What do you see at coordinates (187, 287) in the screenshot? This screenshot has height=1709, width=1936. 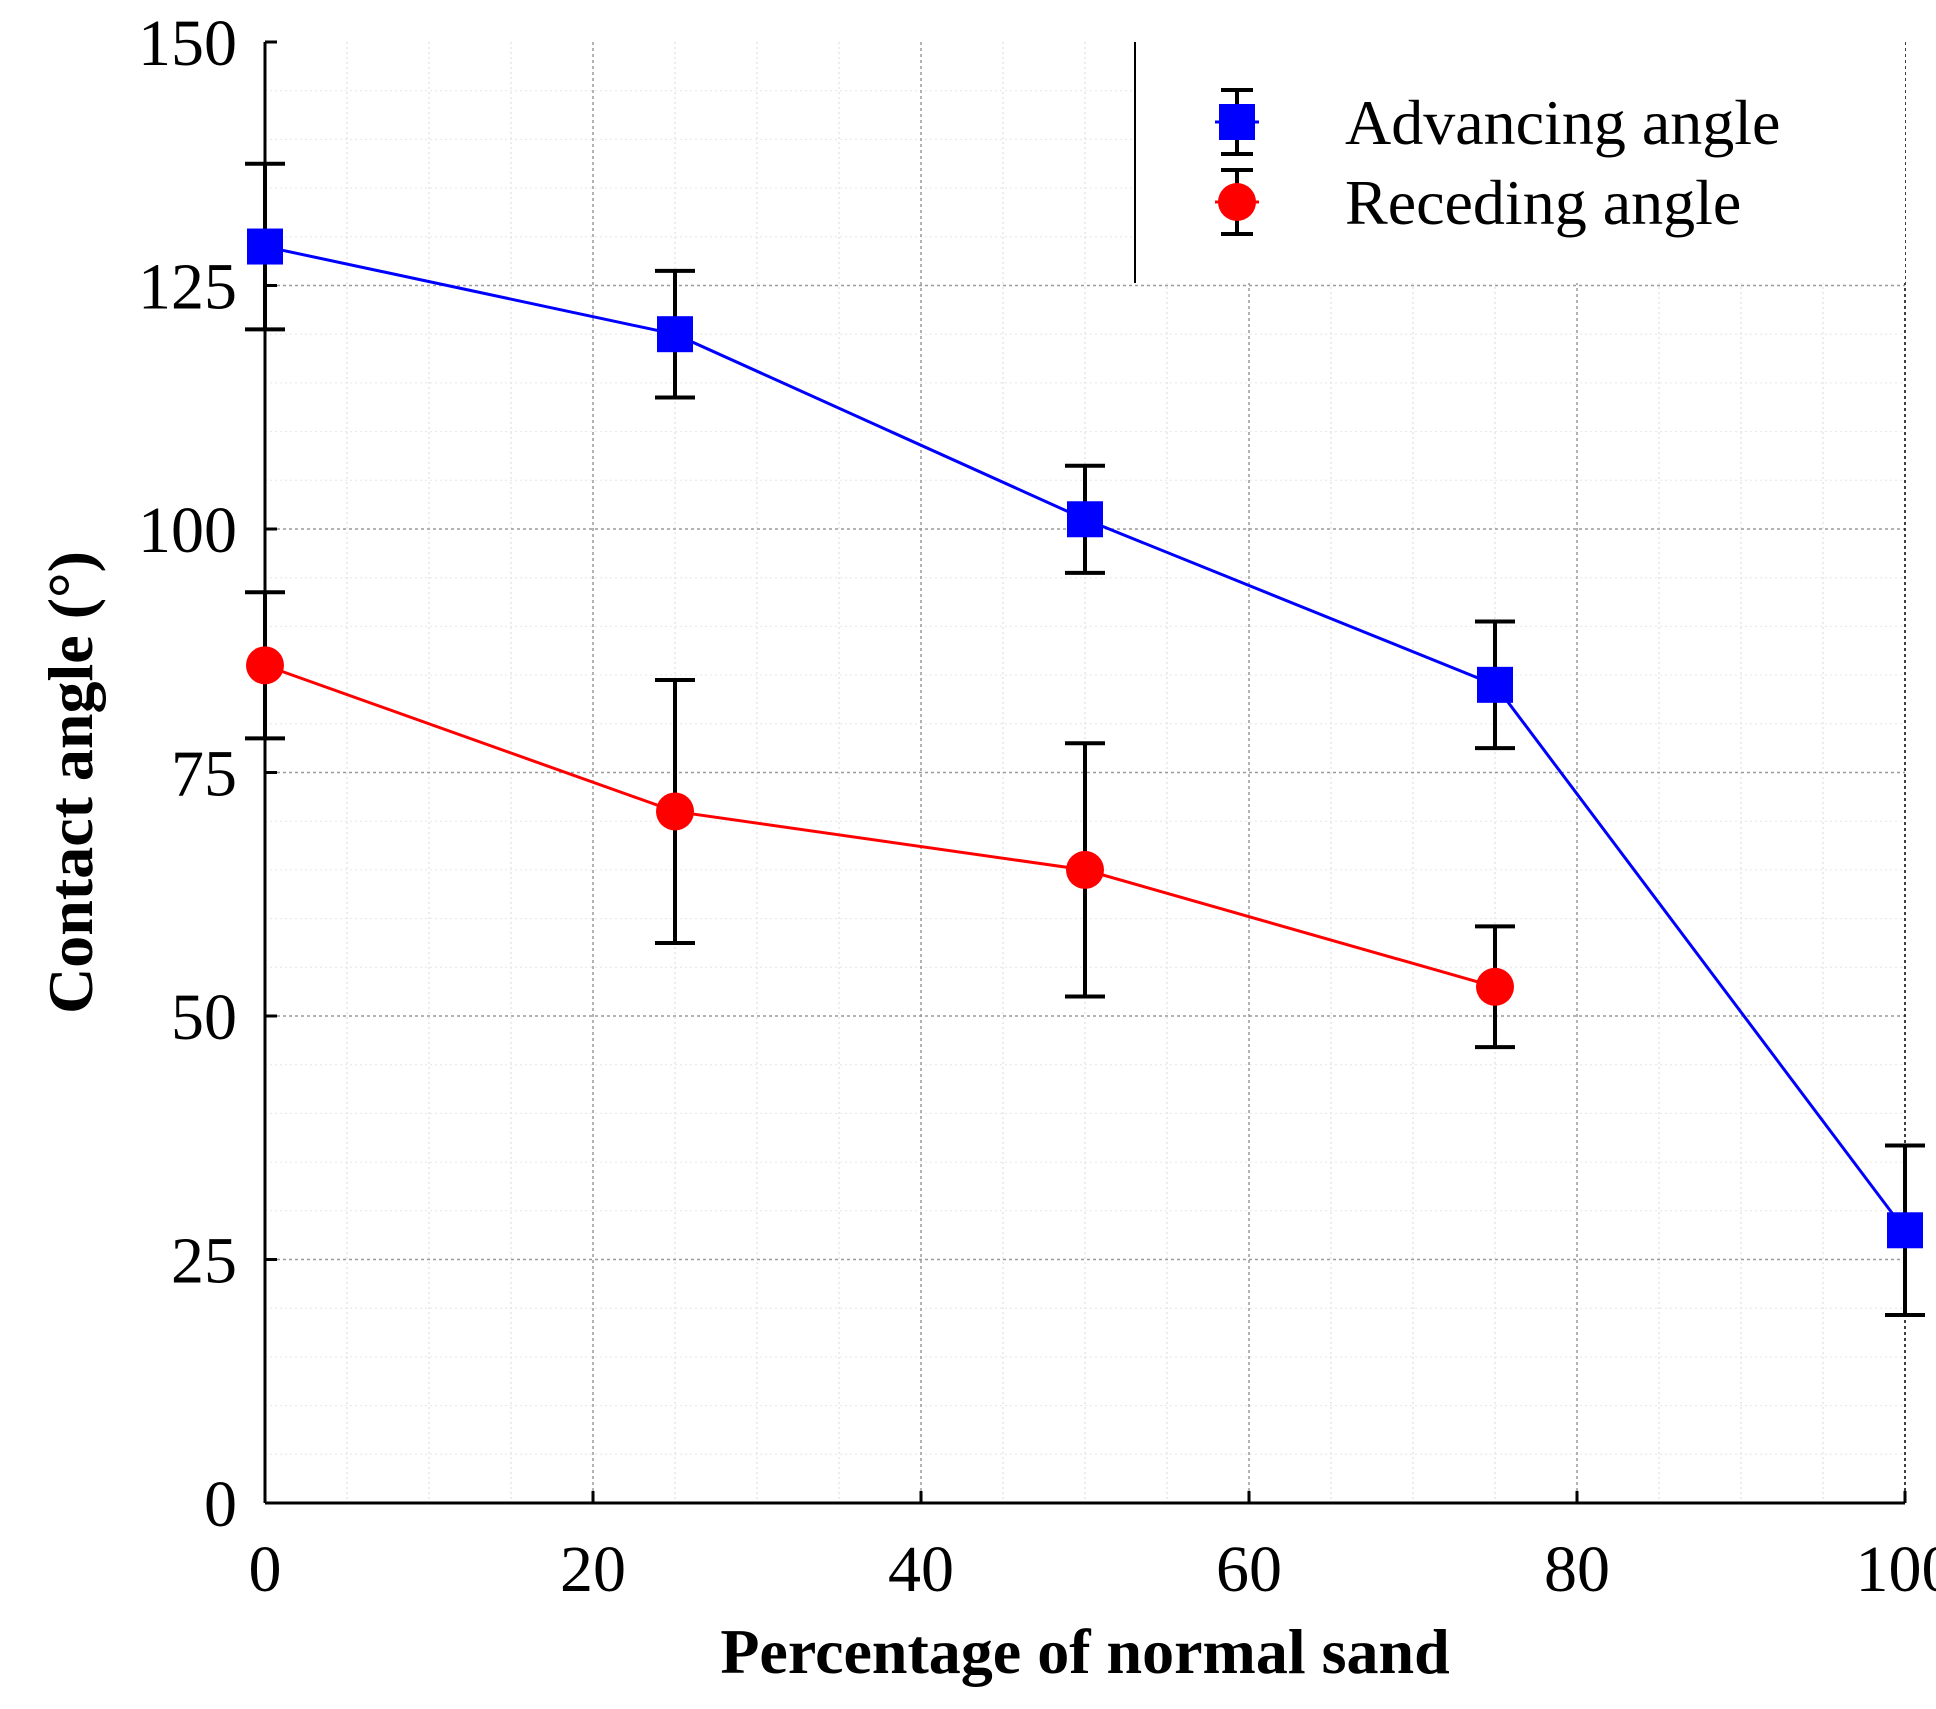 I see `y-tick-label: 125` at bounding box center [187, 287].